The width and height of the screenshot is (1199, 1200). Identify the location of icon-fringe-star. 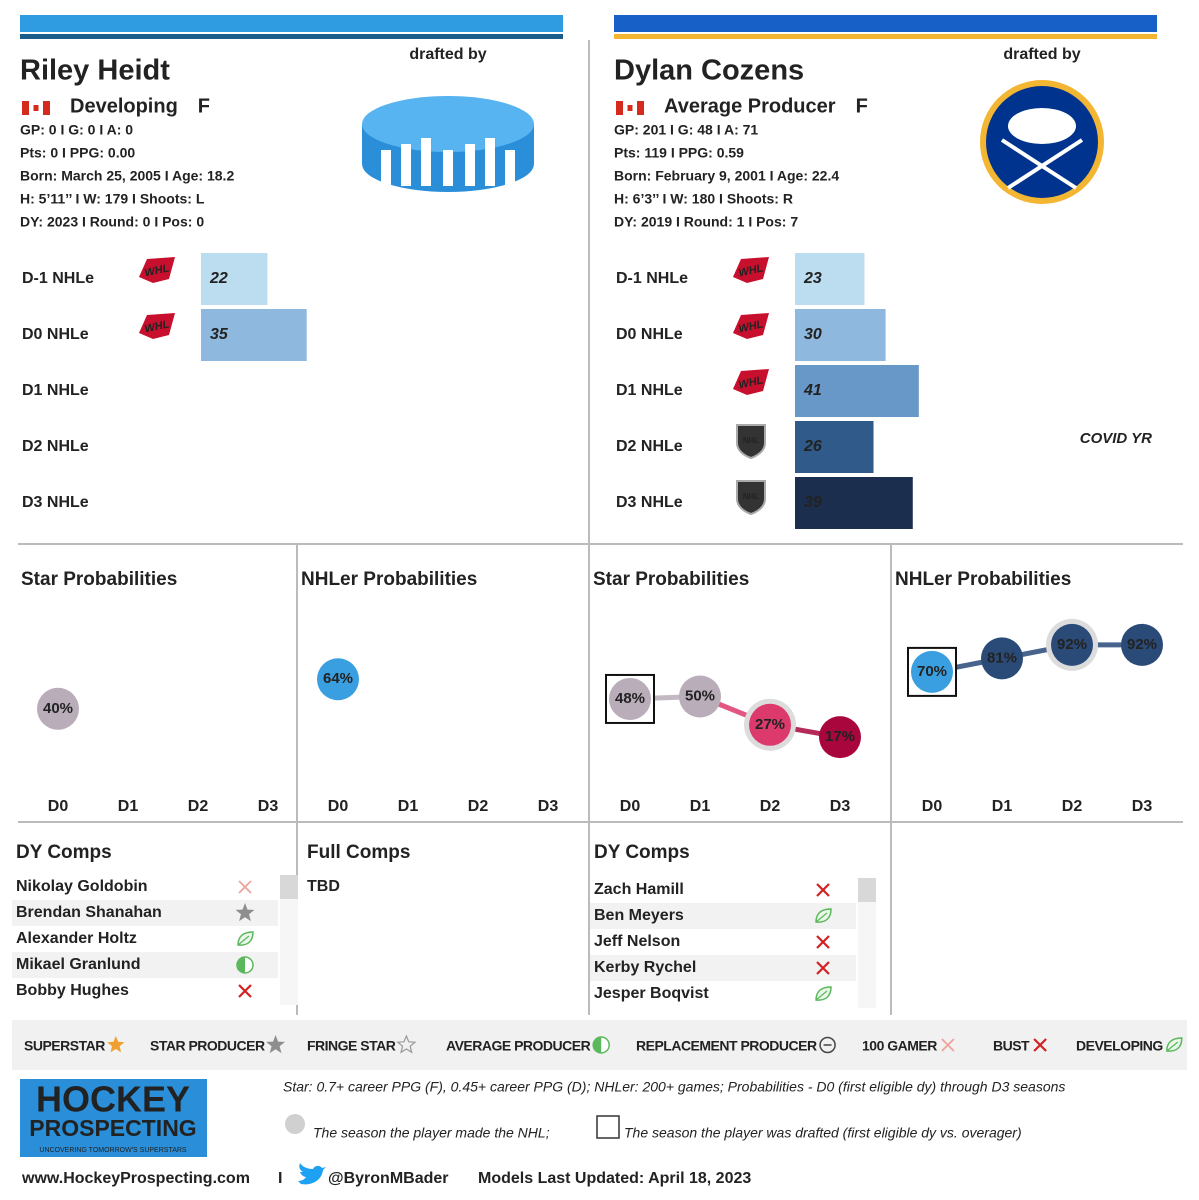
(406, 1044).